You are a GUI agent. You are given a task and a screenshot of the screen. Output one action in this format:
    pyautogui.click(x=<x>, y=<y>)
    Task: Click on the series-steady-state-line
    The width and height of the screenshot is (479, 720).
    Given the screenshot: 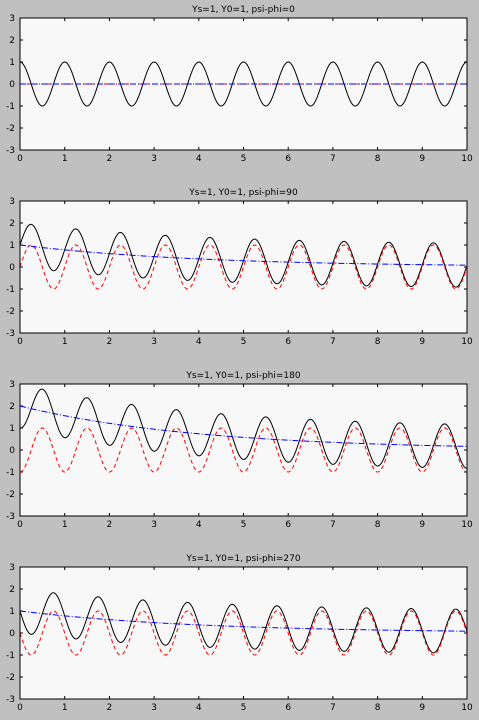 What is the action you would take?
    pyautogui.click(x=243, y=450)
    